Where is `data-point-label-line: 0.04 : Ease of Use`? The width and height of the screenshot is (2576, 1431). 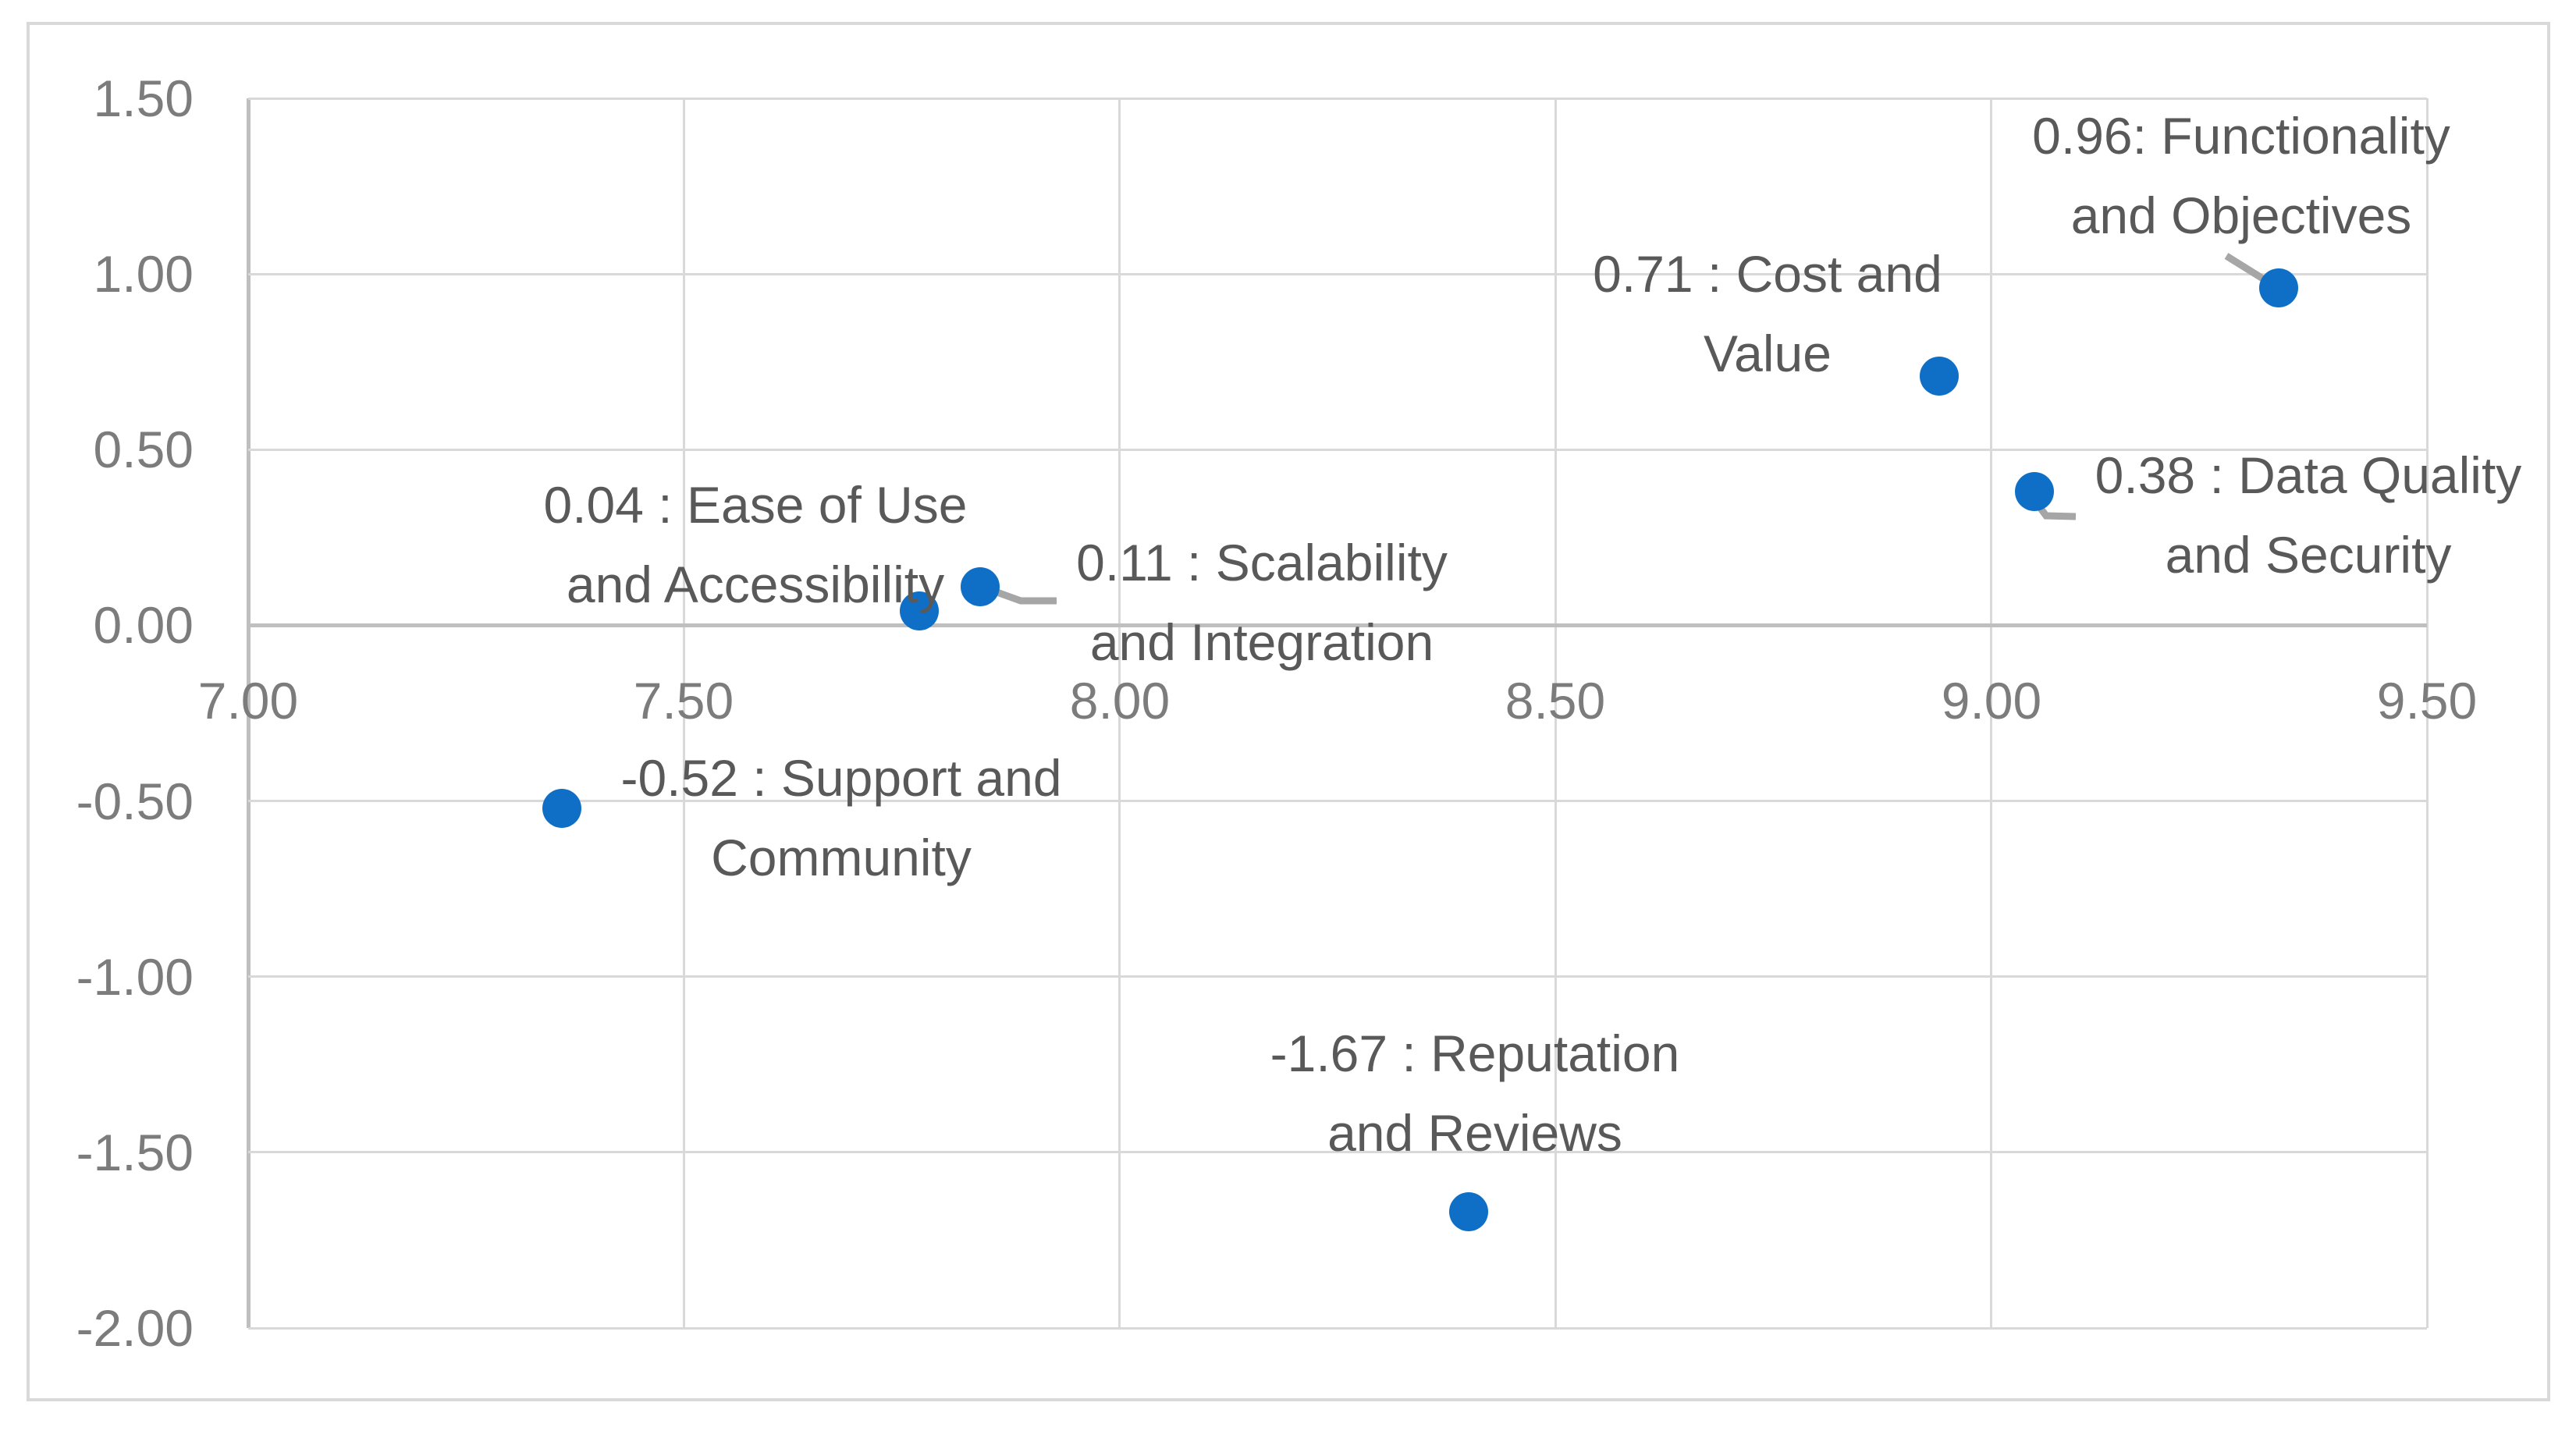
data-point-label-line: 0.04 : Ease of Use is located at coordinates (756, 505).